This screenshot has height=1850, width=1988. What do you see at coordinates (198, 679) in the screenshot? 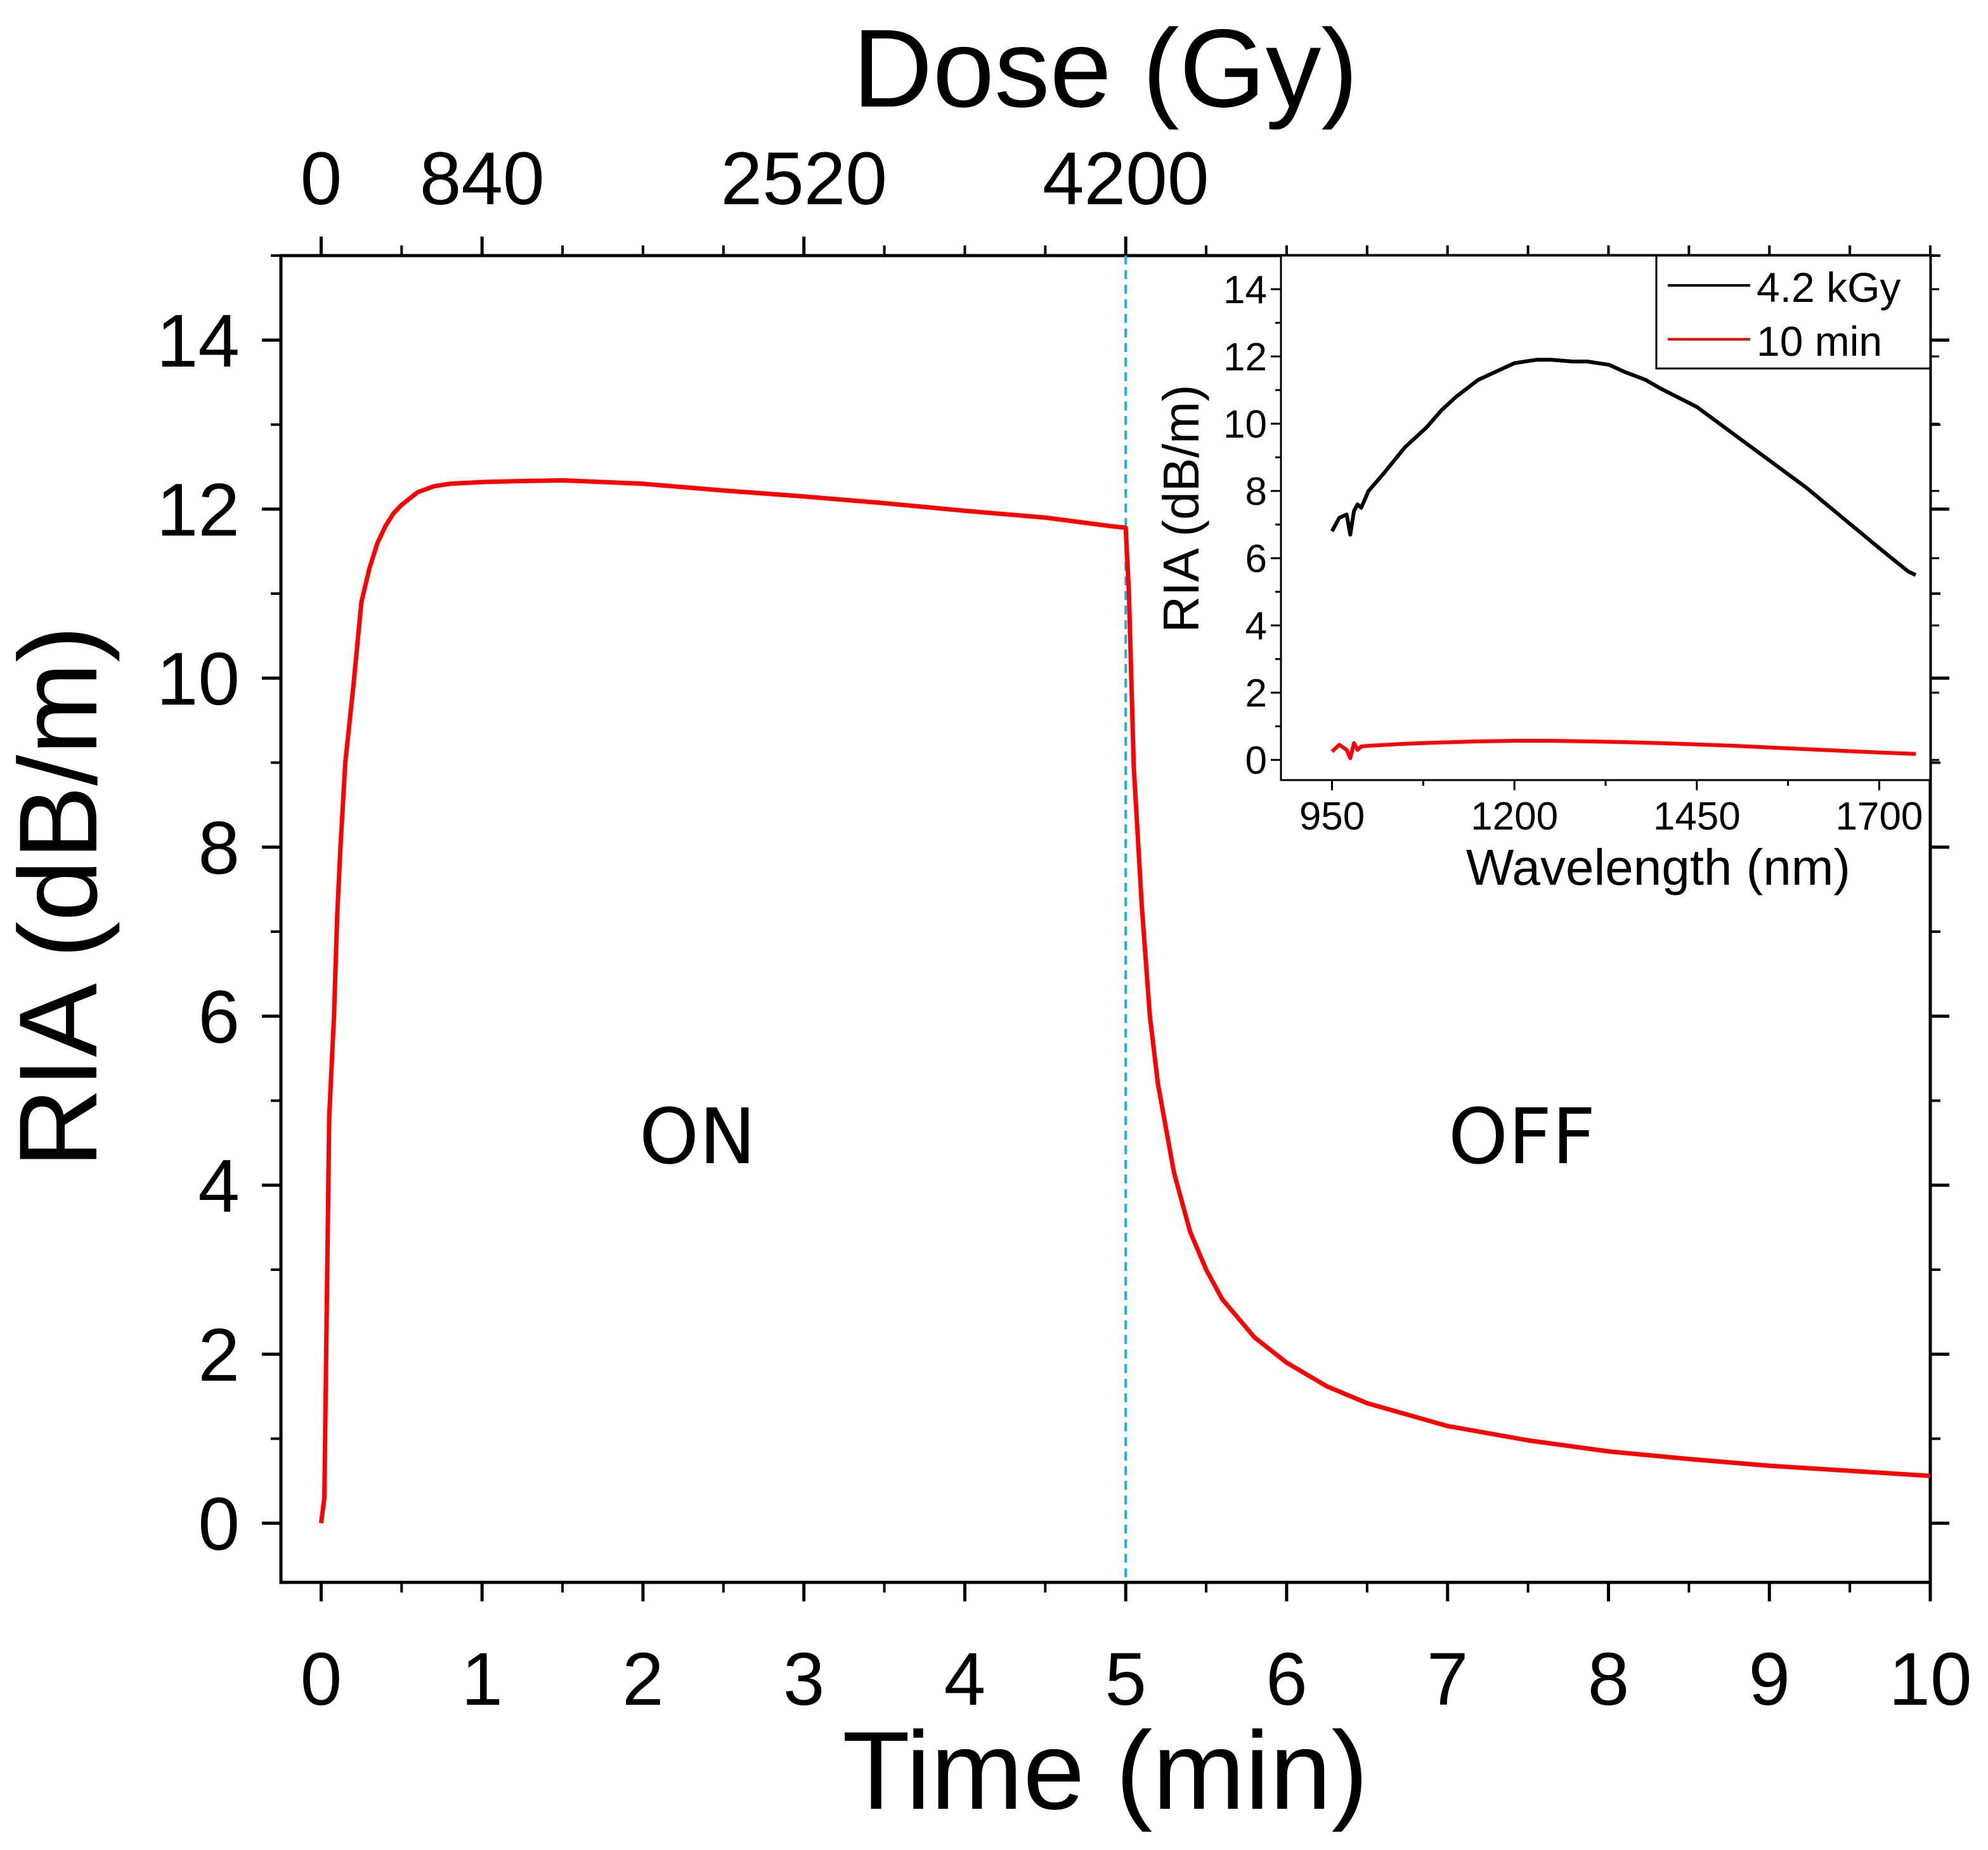
I see `y-tick-label-10: 10` at bounding box center [198, 679].